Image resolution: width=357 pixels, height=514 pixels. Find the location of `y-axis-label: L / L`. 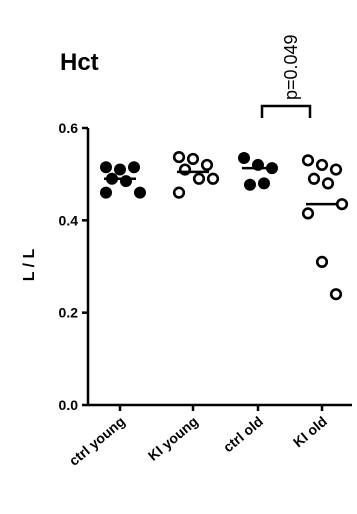

y-axis-label: L / L is located at coordinates (29, 264).